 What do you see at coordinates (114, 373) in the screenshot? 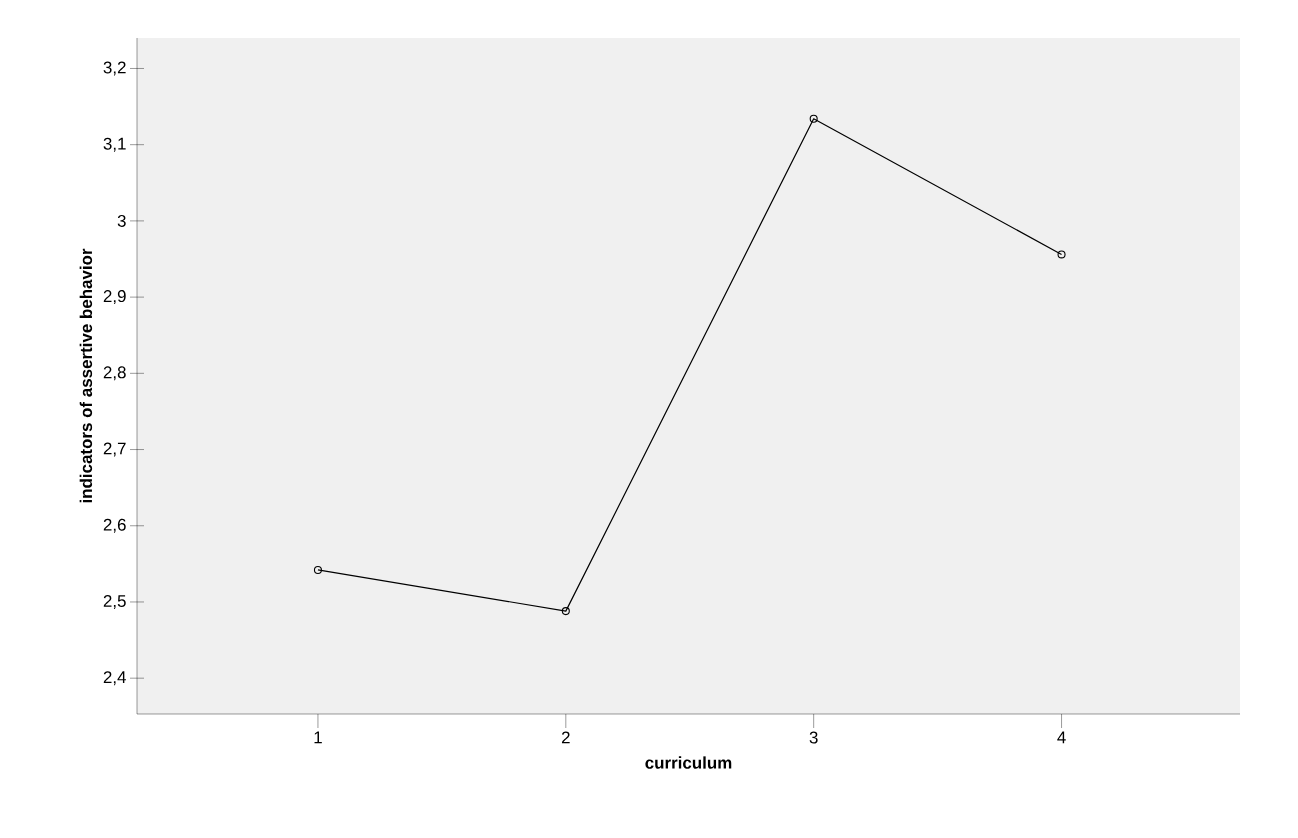
I see `y-tick-label: 2,8` at bounding box center [114, 373].